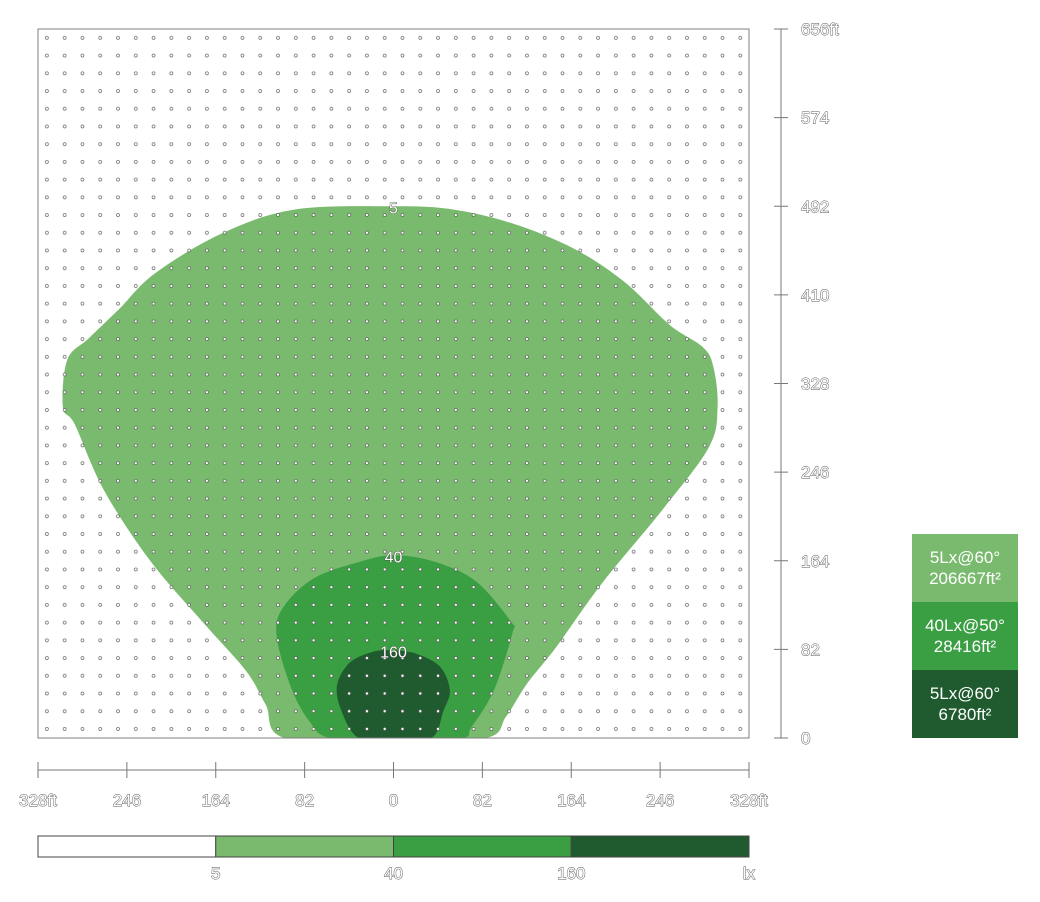  What do you see at coordinates (393, 652) in the screenshot?
I see `contour-label-160: 160` at bounding box center [393, 652].